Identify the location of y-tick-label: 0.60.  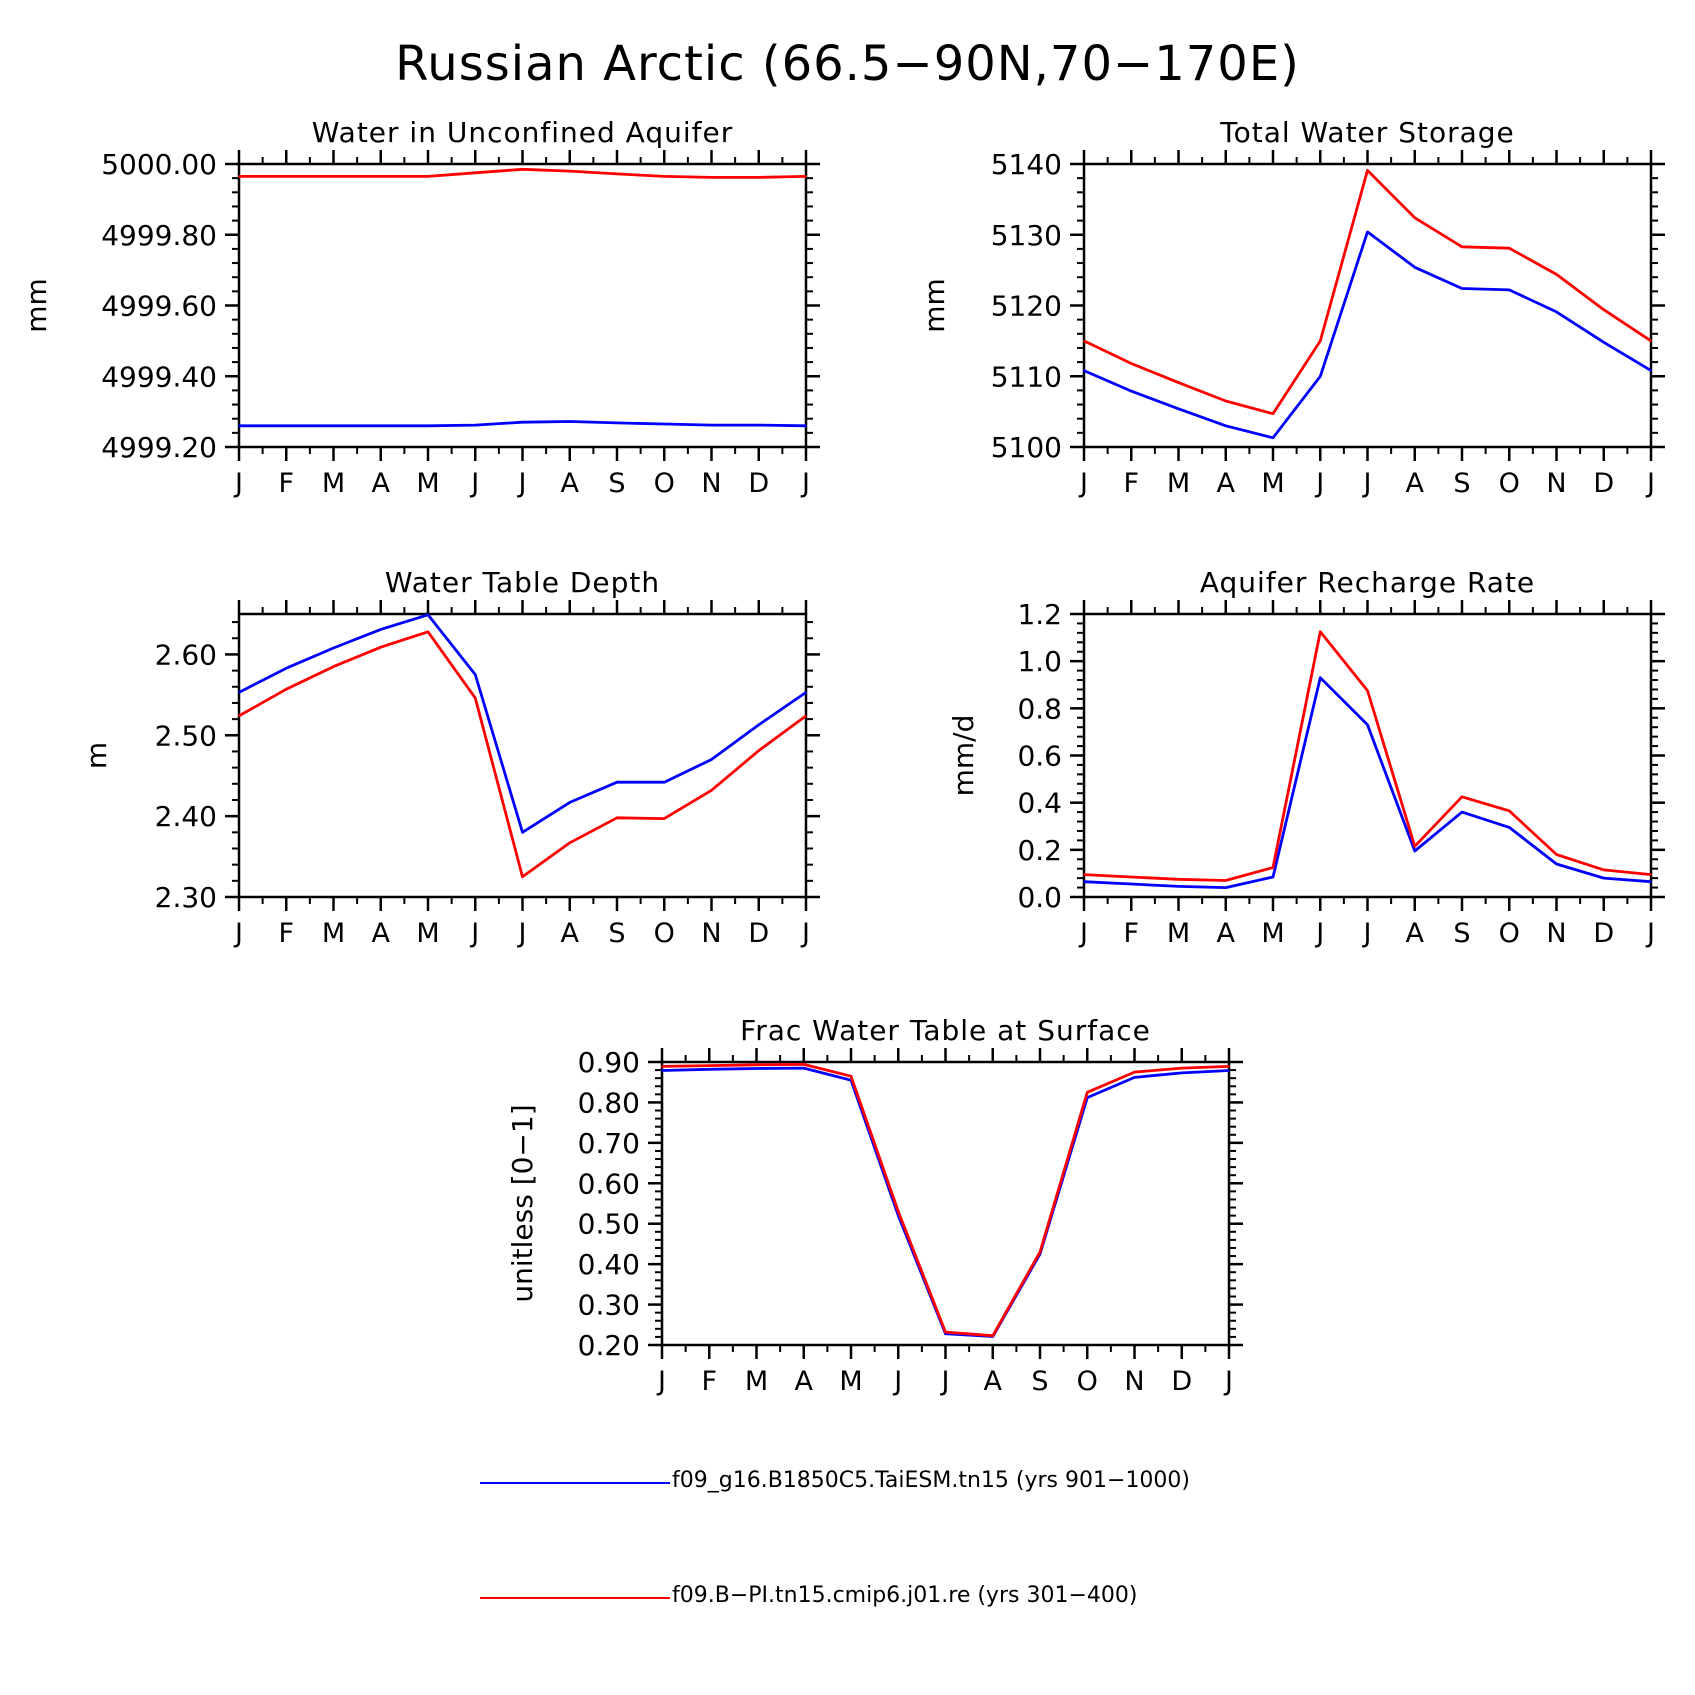
(609, 1183).